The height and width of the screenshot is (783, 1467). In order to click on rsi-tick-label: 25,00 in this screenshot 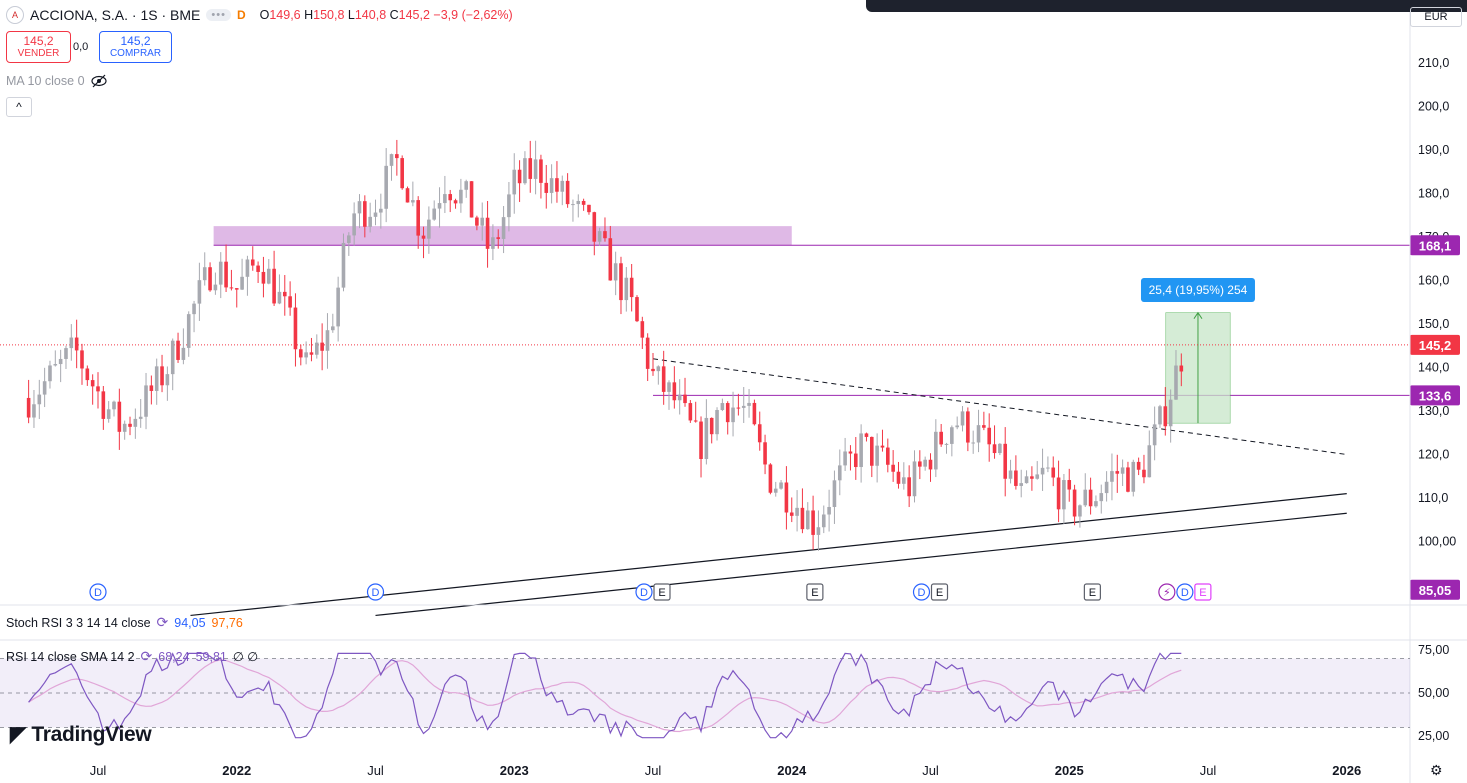, I will do `click(1433, 736)`.